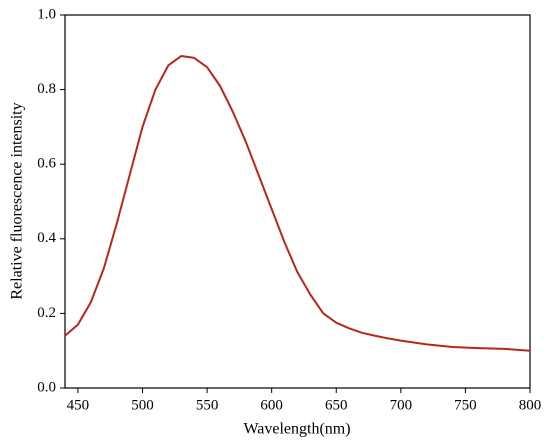 Image resolution: width=550 pixels, height=445 pixels. What do you see at coordinates (142, 405) in the screenshot?
I see `x-tick-label: 500` at bounding box center [142, 405].